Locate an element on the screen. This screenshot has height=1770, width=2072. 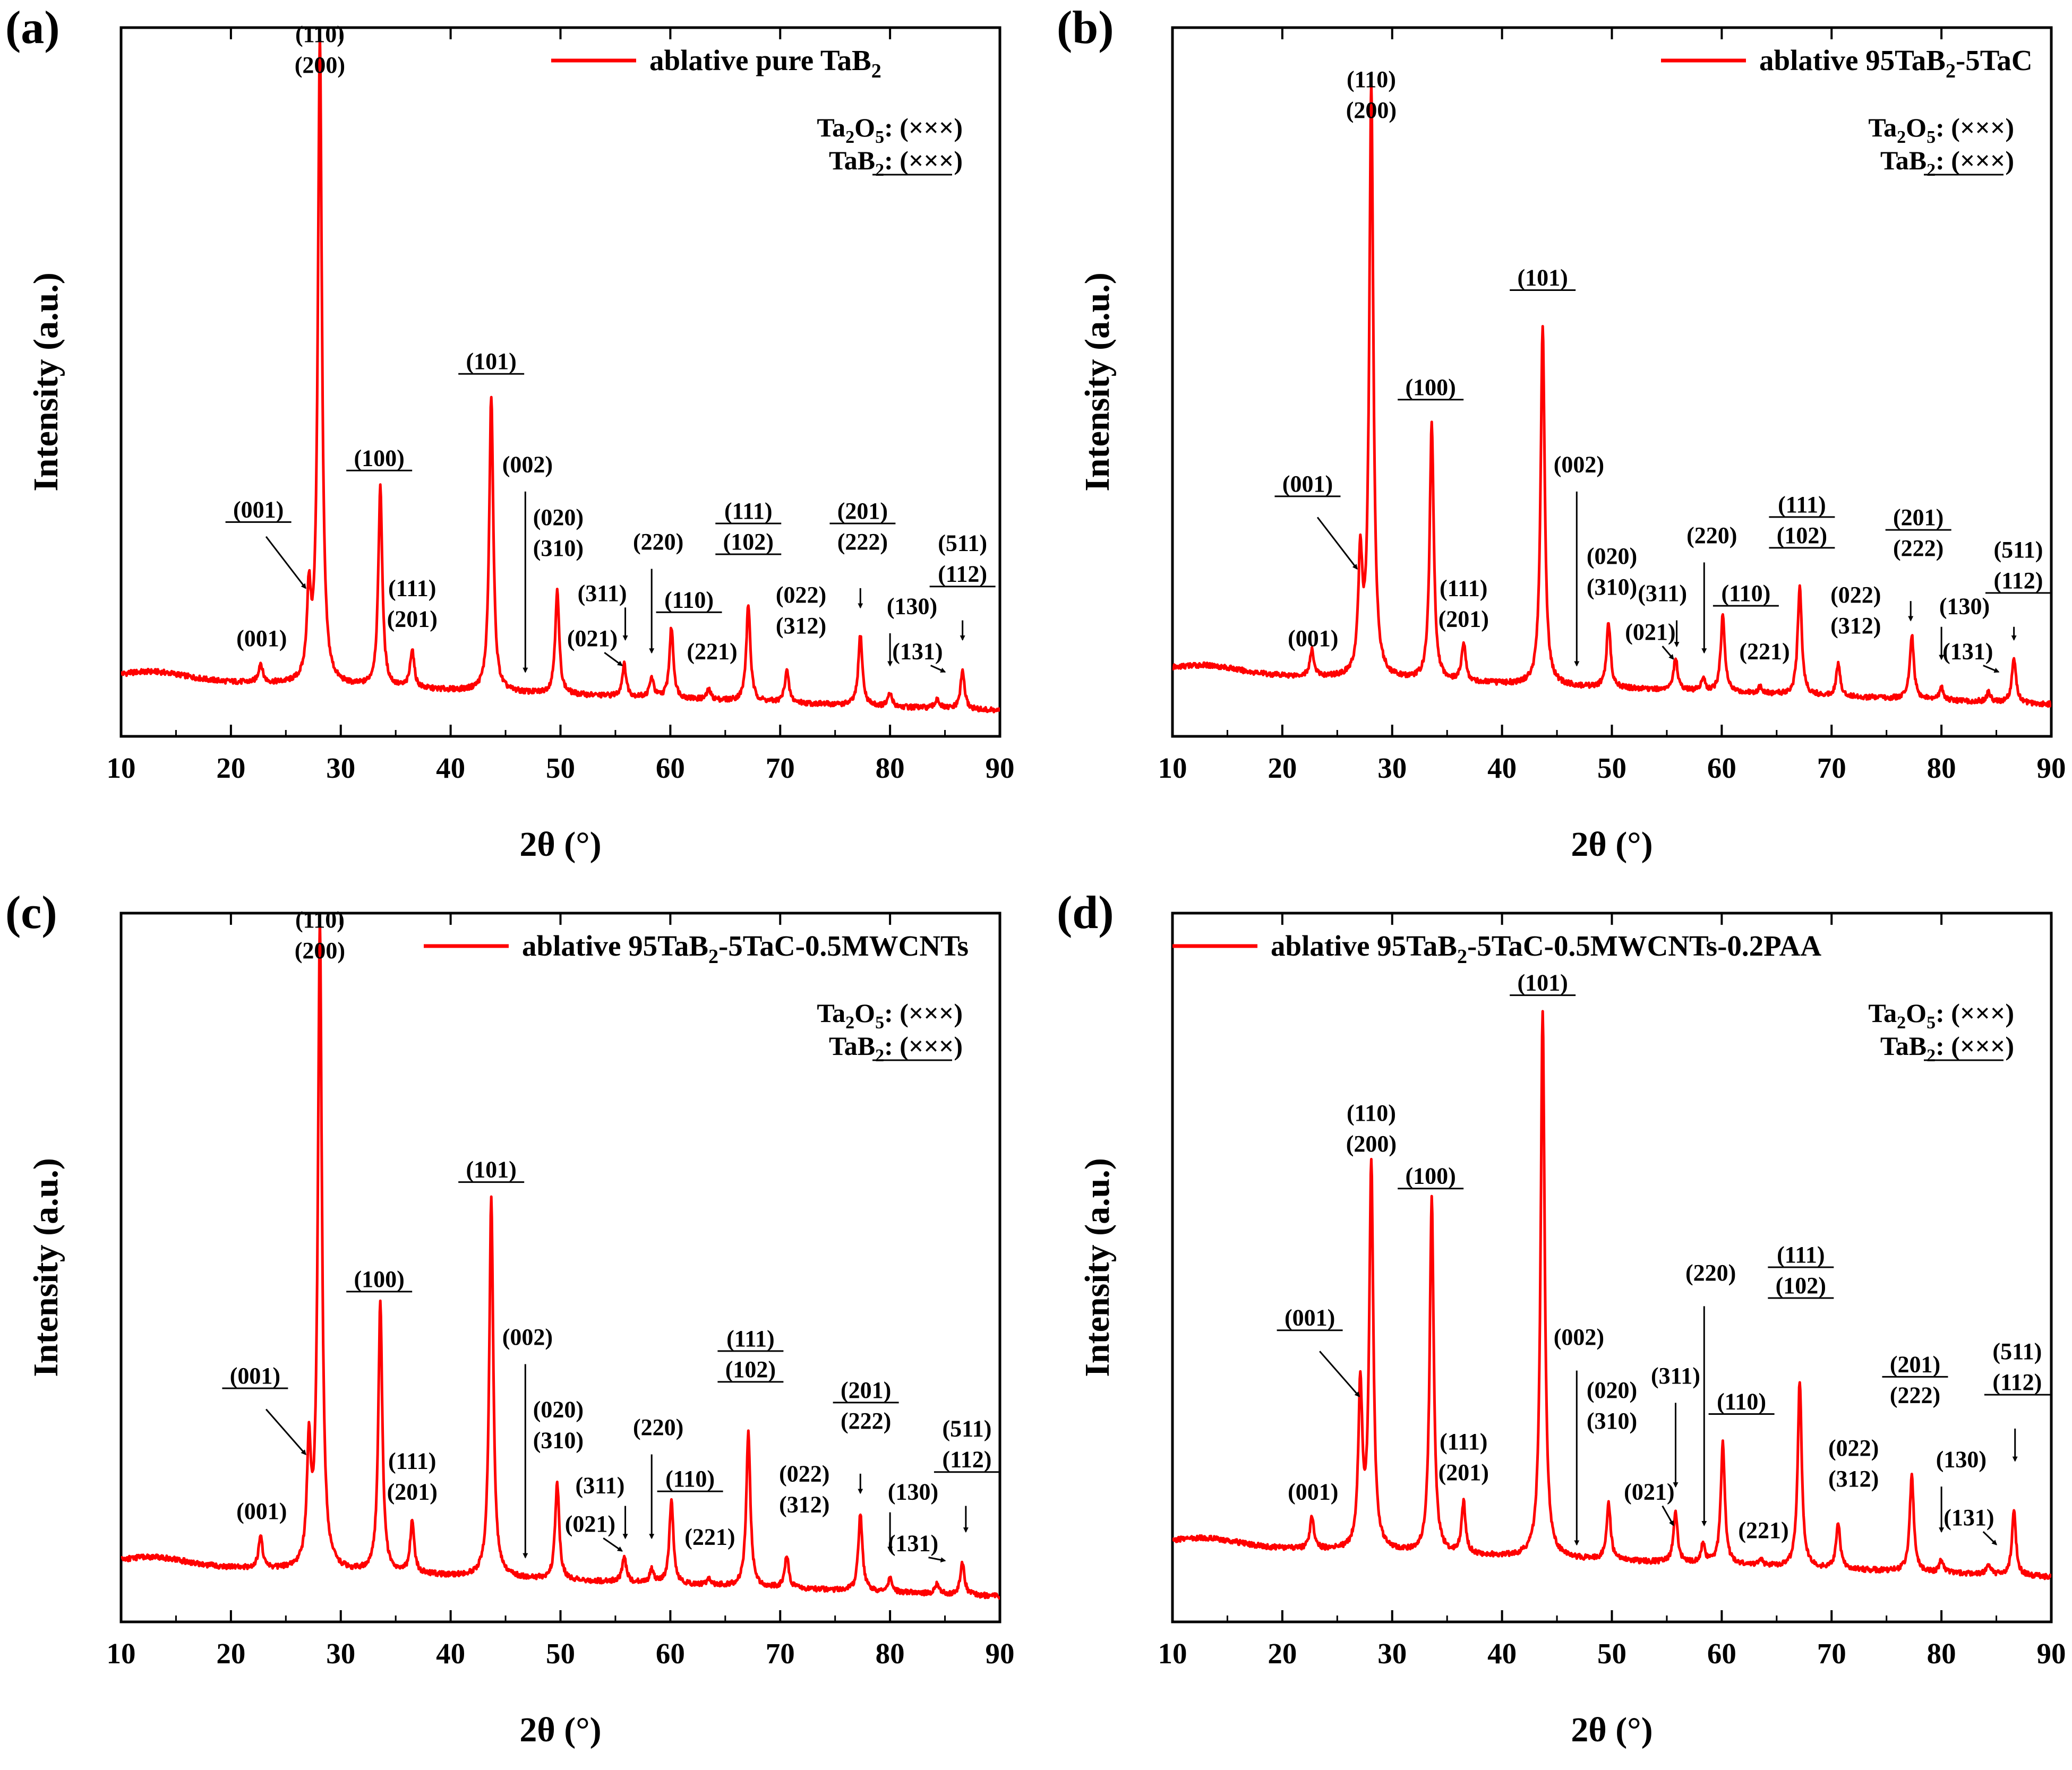
legend-label: ablative 95TaB2-5TaC-0.5MWCNTs-0.2PAA is located at coordinates (1546, 949).